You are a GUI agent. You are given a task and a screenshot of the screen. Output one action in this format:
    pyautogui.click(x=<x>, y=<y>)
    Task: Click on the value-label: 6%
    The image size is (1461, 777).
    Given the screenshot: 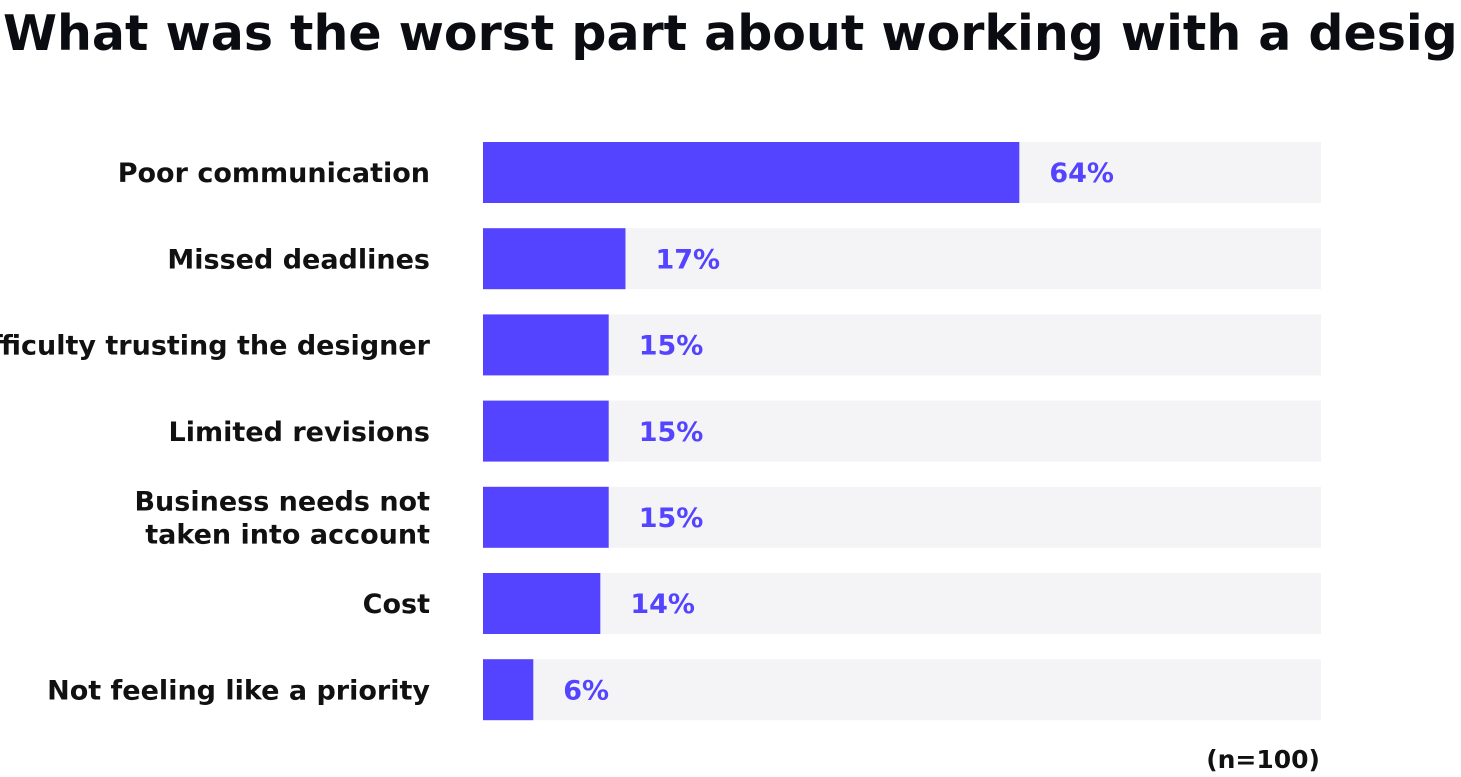 What is the action you would take?
    pyautogui.click(x=586, y=690)
    